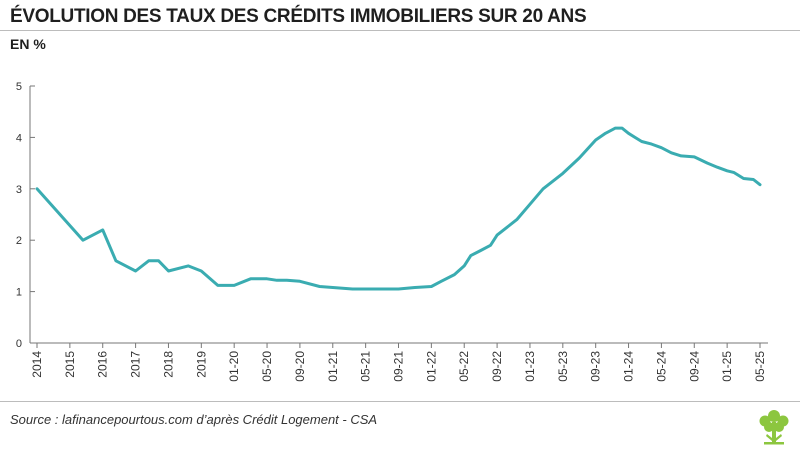  What do you see at coordinates (201, 364) in the screenshot?
I see `x-tick-label: 2019` at bounding box center [201, 364].